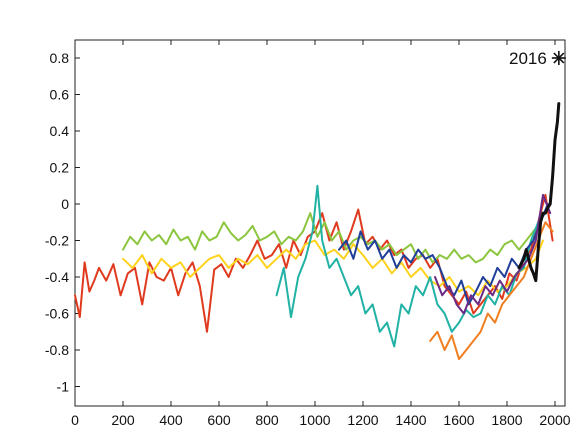 Image resolution: width=581 pixels, height=437 pixels. What do you see at coordinates (75, 420) in the screenshot?
I see `x-tick-label: 0` at bounding box center [75, 420].